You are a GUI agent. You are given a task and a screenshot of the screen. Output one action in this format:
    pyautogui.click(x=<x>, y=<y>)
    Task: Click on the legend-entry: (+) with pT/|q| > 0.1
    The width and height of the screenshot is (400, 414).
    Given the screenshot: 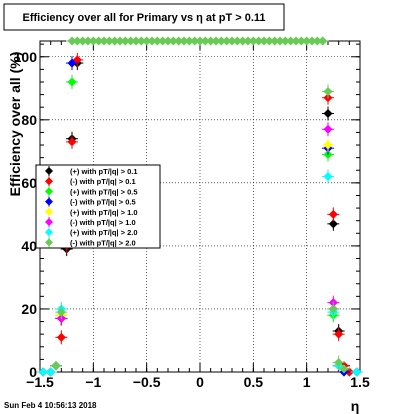 What is the action you would take?
    pyautogui.click(x=91, y=171)
    